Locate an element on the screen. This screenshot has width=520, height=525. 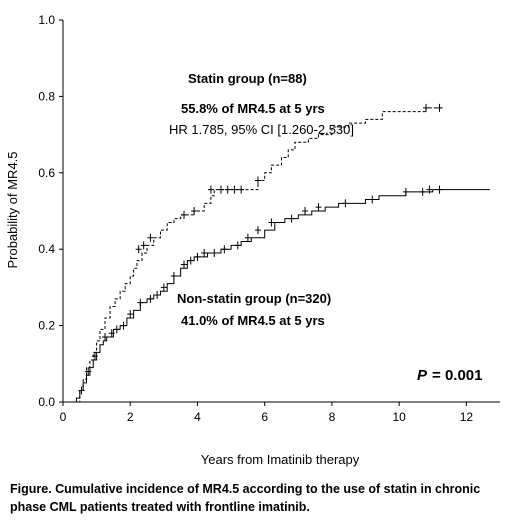
y-tick-label: 0.4 is located at coordinates (46, 249).